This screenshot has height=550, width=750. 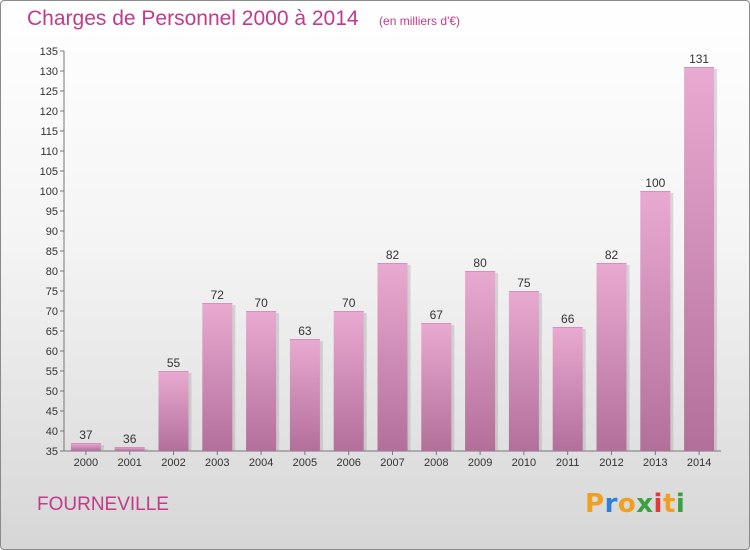 I want to click on y-tick-label: 100, so click(x=49, y=192).